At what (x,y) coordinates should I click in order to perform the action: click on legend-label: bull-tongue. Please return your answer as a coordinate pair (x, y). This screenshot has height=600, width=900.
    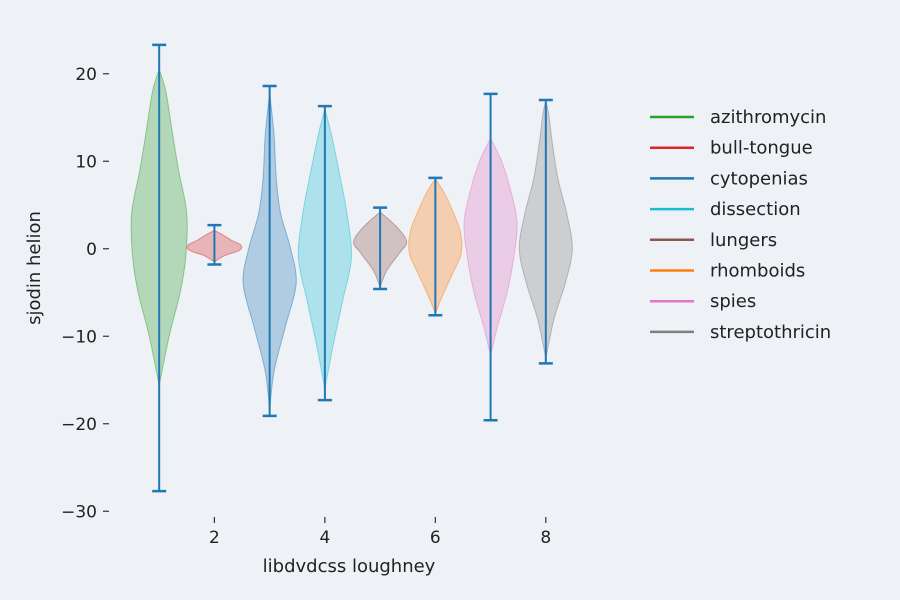
    Looking at the image, I should click on (761, 148).